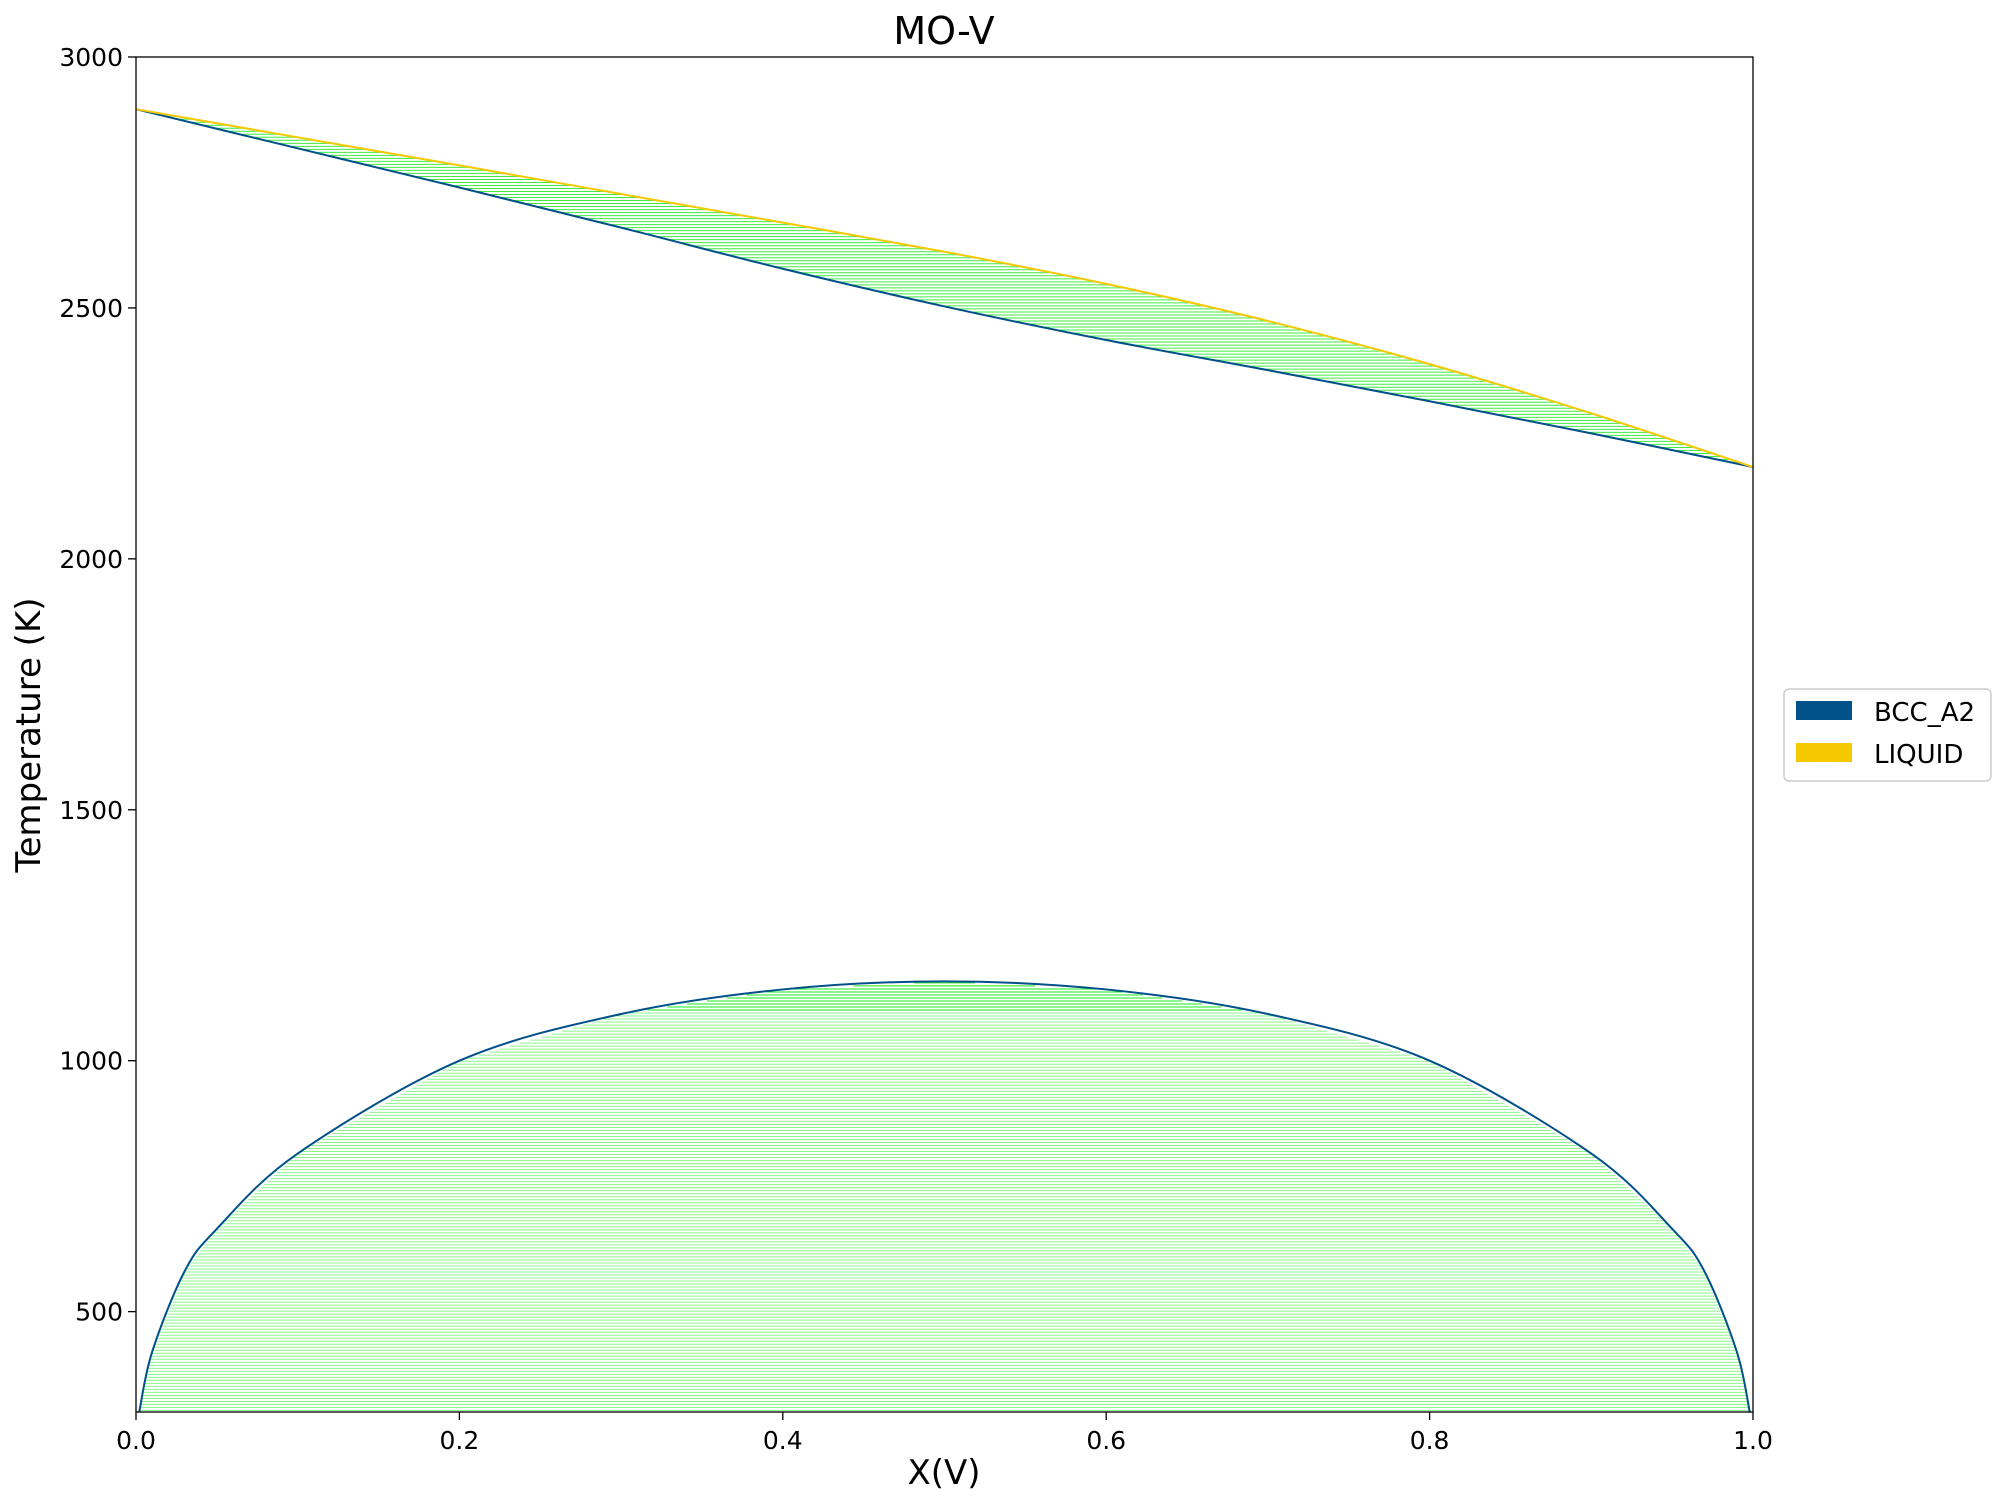 Image resolution: width=2000 pixels, height=1500 pixels. Describe the element at coordinates (91, 810) in the screenshot. I see `y-tick-label: 1500` at that location.